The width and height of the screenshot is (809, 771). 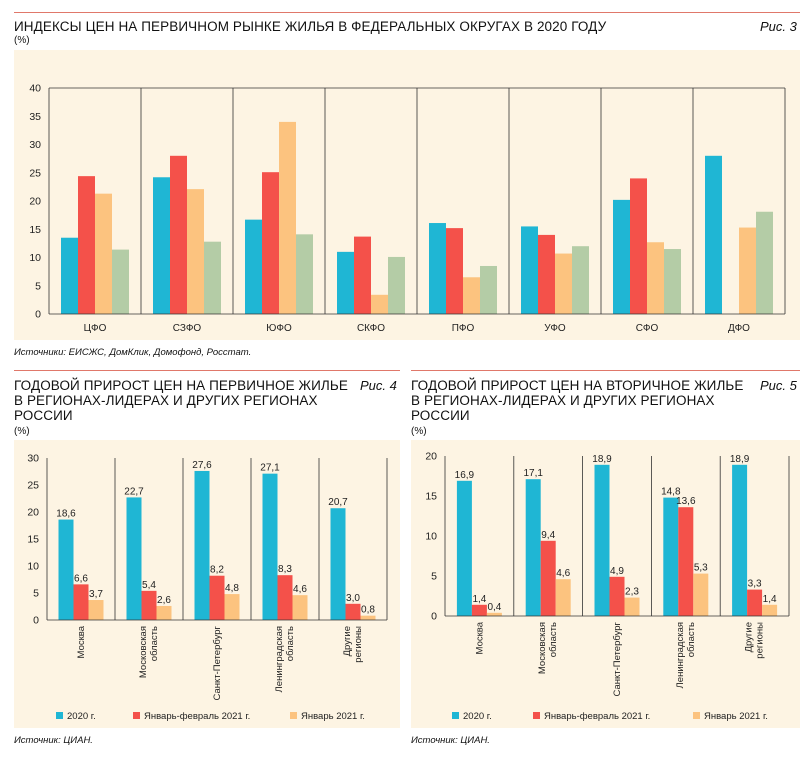 I want to click on fig5-y-tick-label: 20, so click(x=431, y=457).